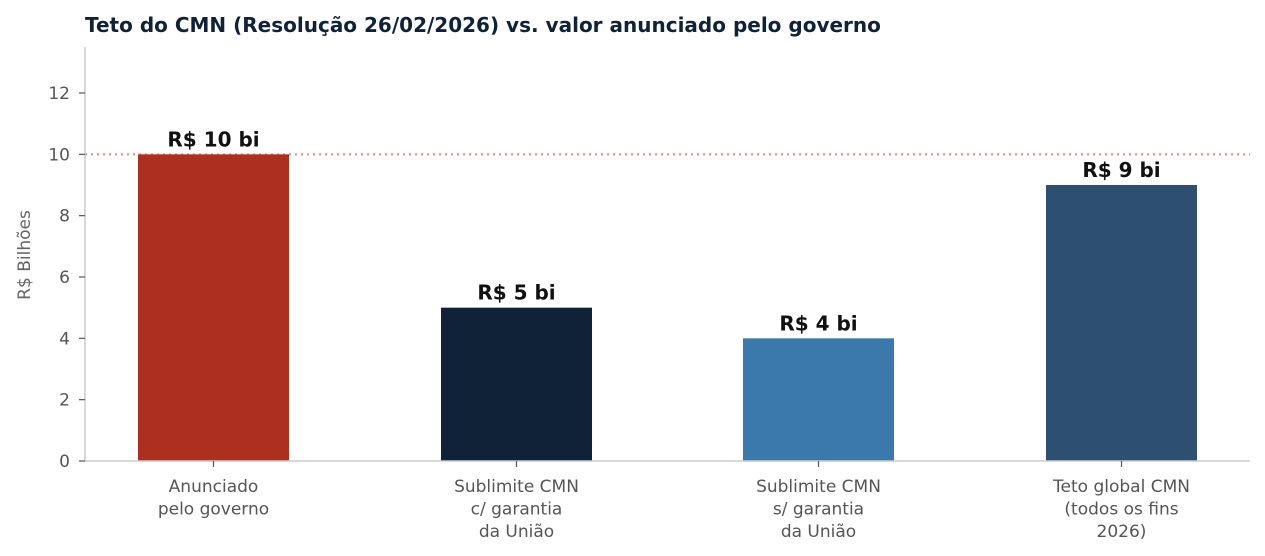 Image resolution: width=1265 pixels, height=556 pixels. What do you see at coordinates (1121, 170) in the screenshot?
I see `data-label: R$ 9 bi` at bounding box center [1121, 170].